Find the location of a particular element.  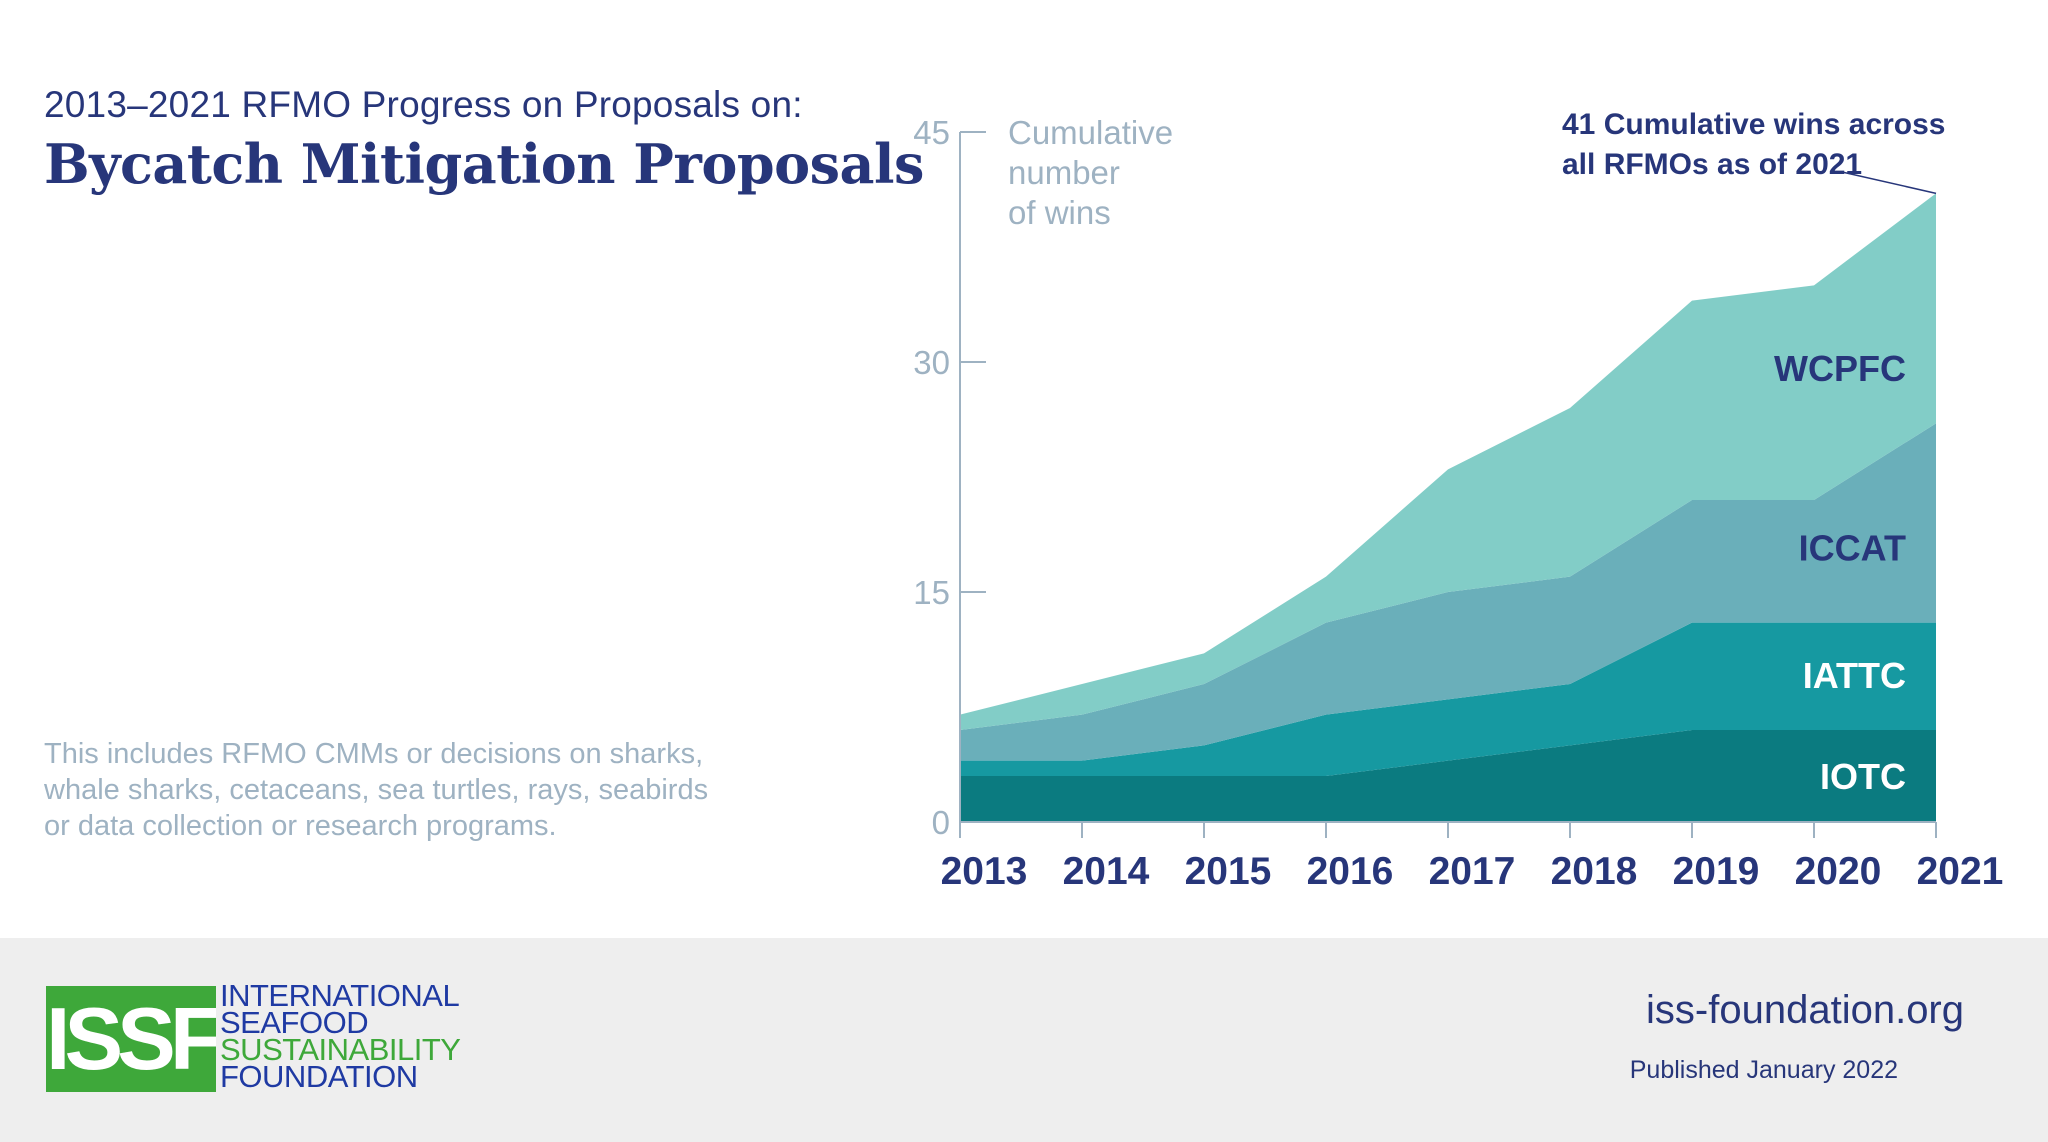

series-label-iattc: IATTC is located at coordinates (1854, 675).